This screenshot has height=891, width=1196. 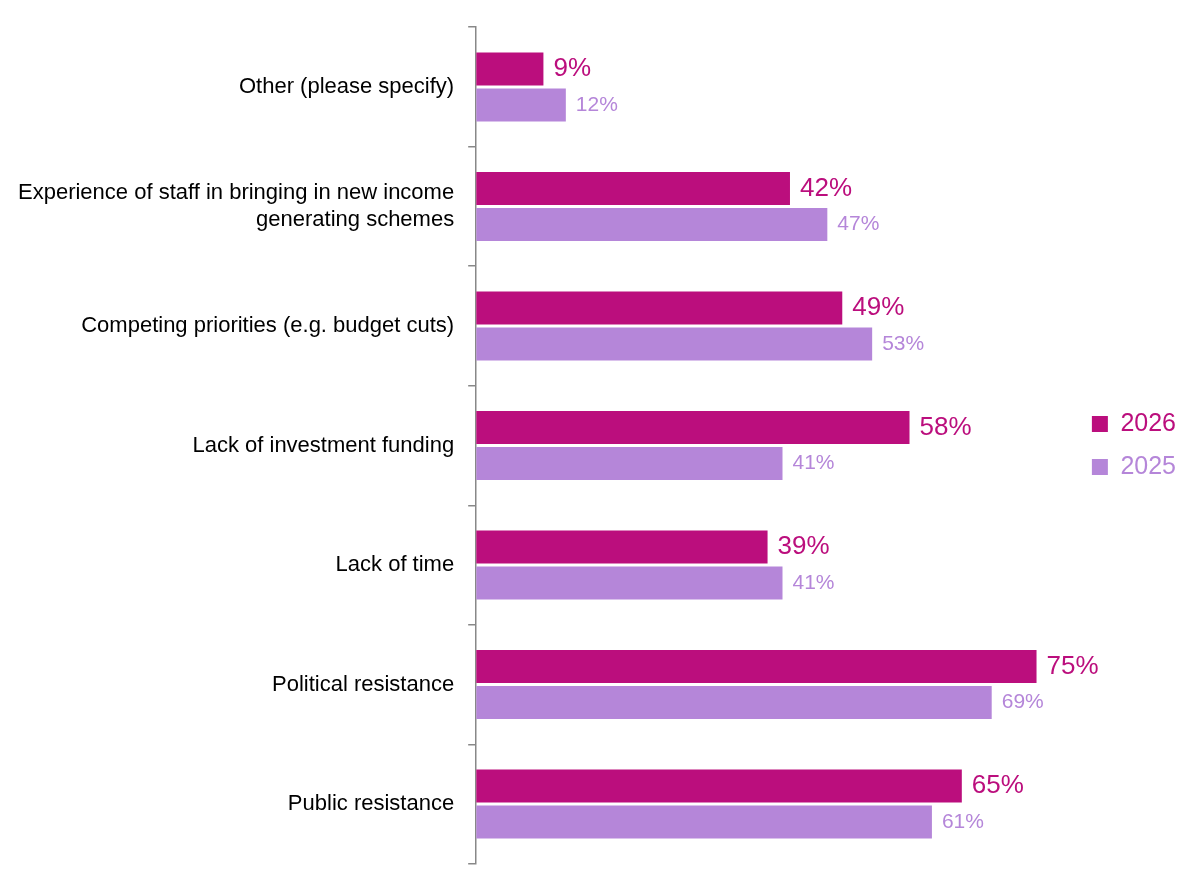 What do you see at coordinates (1022, 701) in the screenshot?
I see `data-label: 69%` at bounding box center [1022, 701].